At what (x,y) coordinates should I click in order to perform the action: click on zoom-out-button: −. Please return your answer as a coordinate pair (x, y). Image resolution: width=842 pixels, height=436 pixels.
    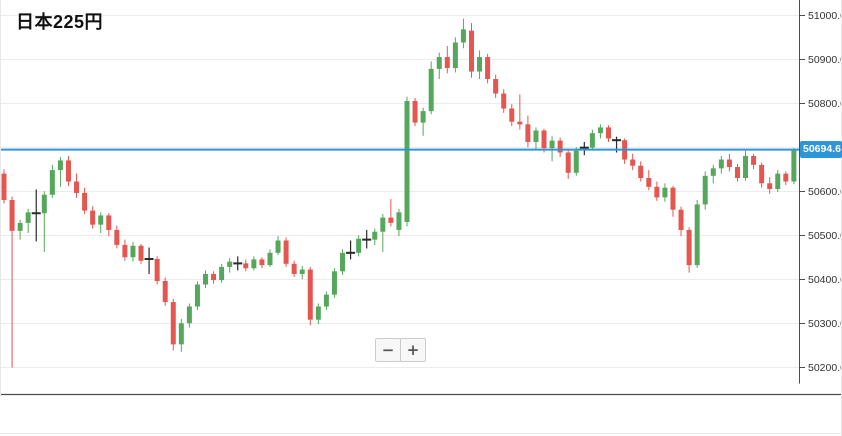
    Looking at the image, I should click on (388, 350).